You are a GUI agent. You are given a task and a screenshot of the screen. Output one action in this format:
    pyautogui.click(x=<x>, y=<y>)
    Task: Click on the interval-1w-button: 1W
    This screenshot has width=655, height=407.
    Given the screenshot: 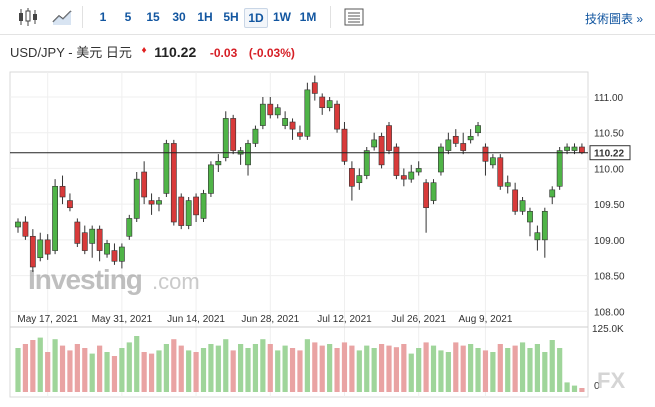 What is the action you would take?
    pyautogui.click(x=282, y=17)
    